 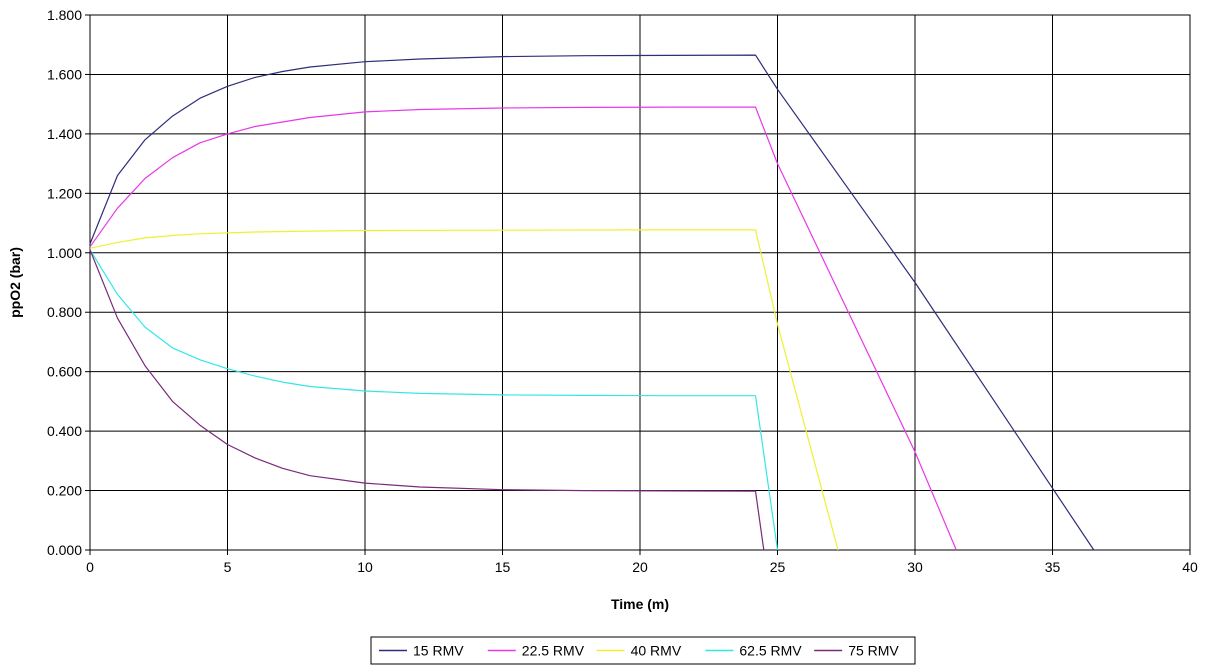 I want to click on y-tick-label: 1.400, so click(x=64, y=134).